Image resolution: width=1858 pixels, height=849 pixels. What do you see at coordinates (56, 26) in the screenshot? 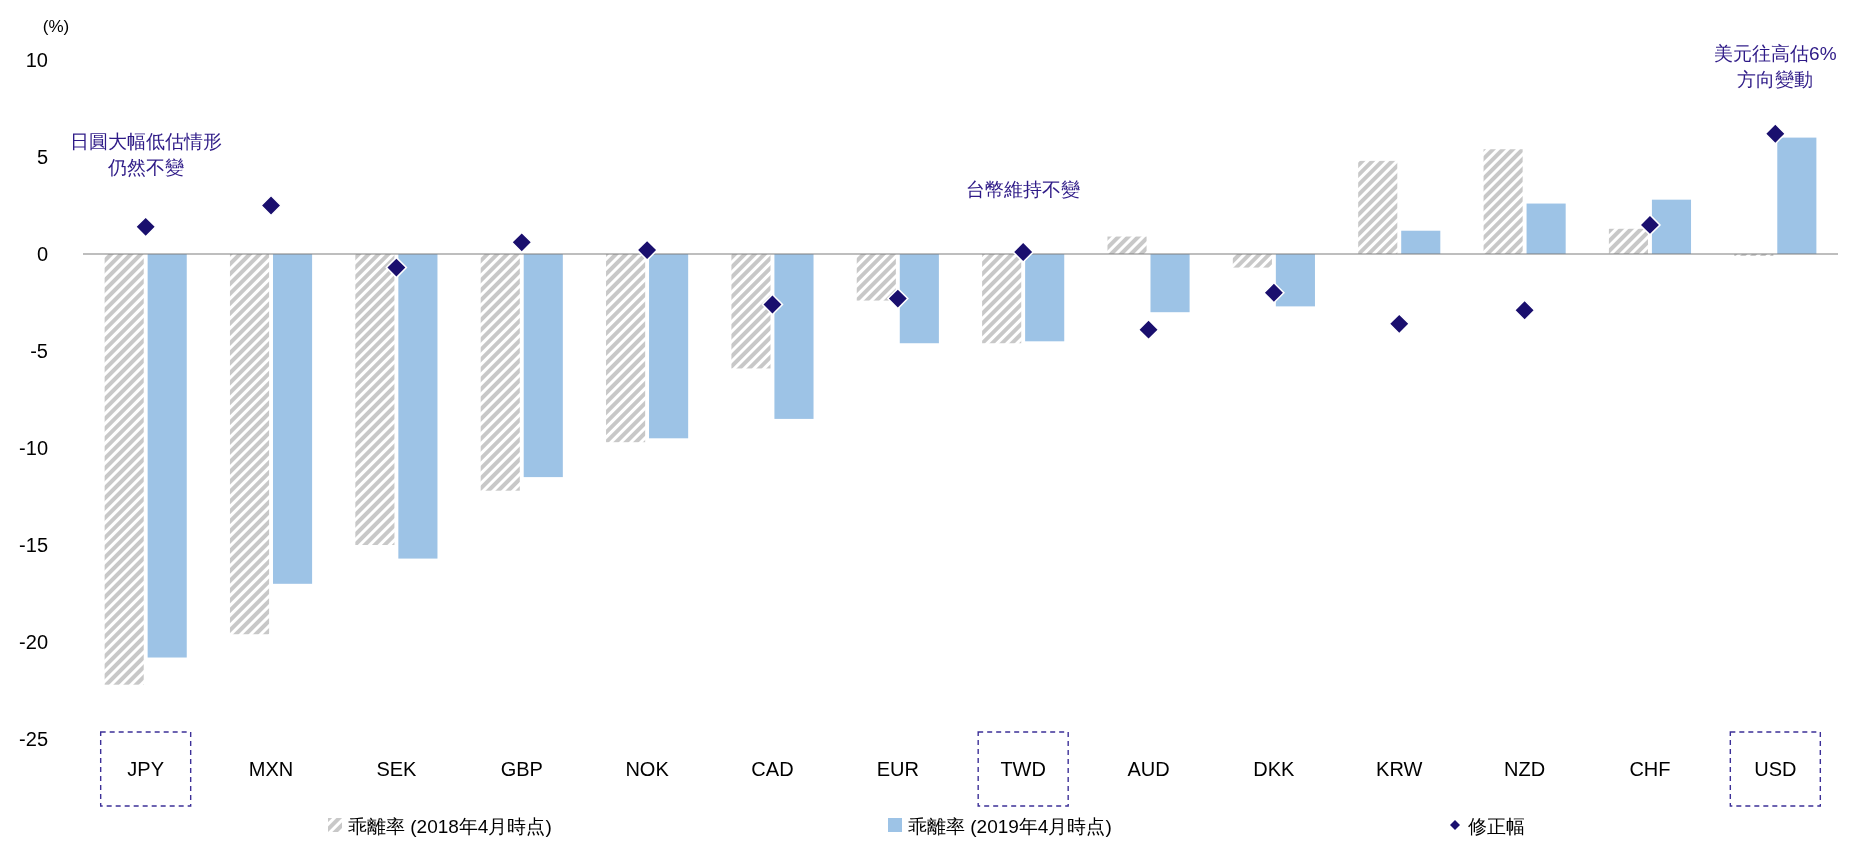
I see `y-axis-title: (%)` at bounding box center [56, 26].